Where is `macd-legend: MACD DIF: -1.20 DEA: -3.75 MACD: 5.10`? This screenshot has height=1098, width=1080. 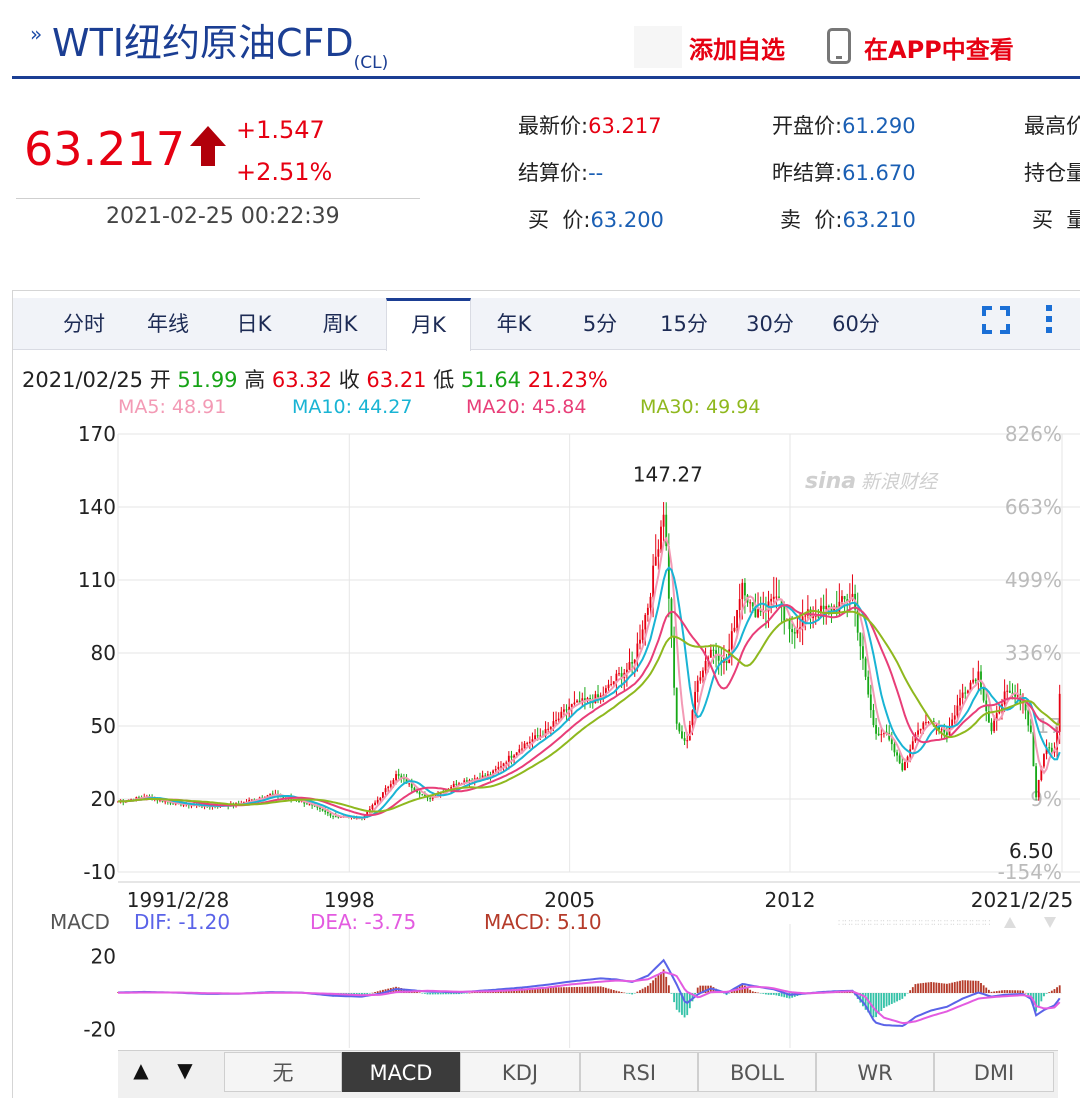 macd-legend: MACD DIF: -1.20 DEA: -3.75 MACD: 5.10 is located at coordinates (326, 922).